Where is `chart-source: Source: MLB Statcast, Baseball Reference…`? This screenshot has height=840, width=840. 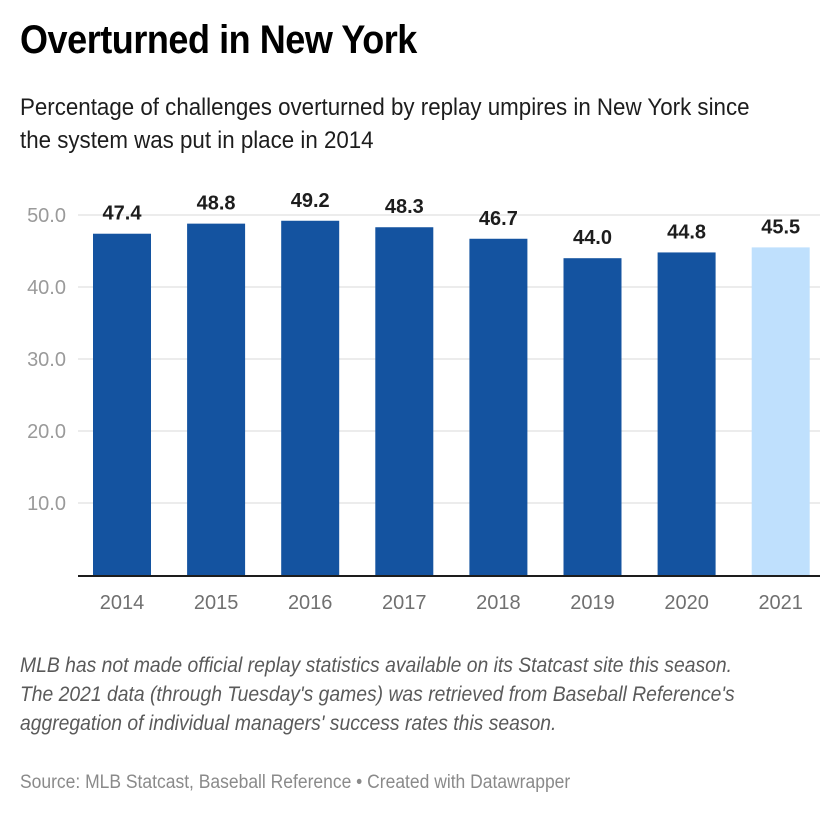 chart-source: Source: MLB Statcast, Baseball Reference… is located at coordinates (295, 782).